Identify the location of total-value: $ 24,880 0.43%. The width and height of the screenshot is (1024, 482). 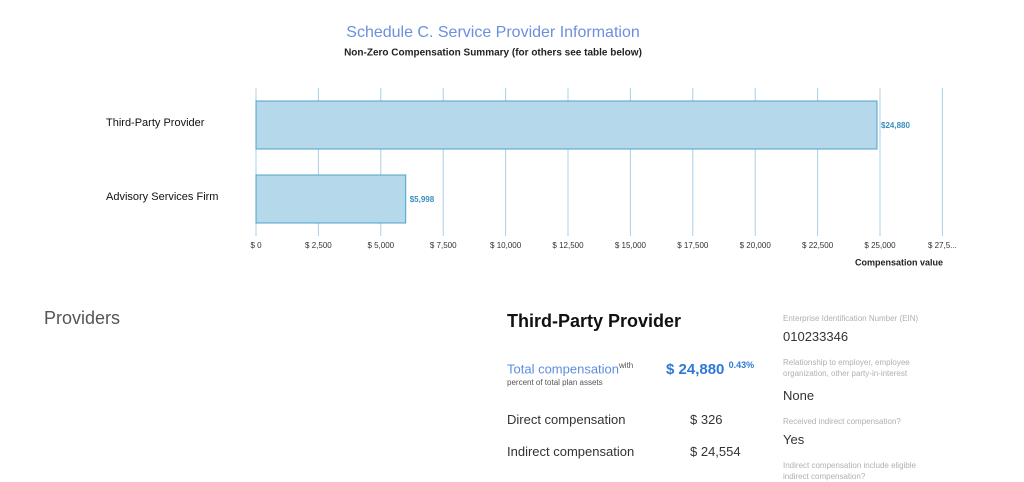
(710, 369).